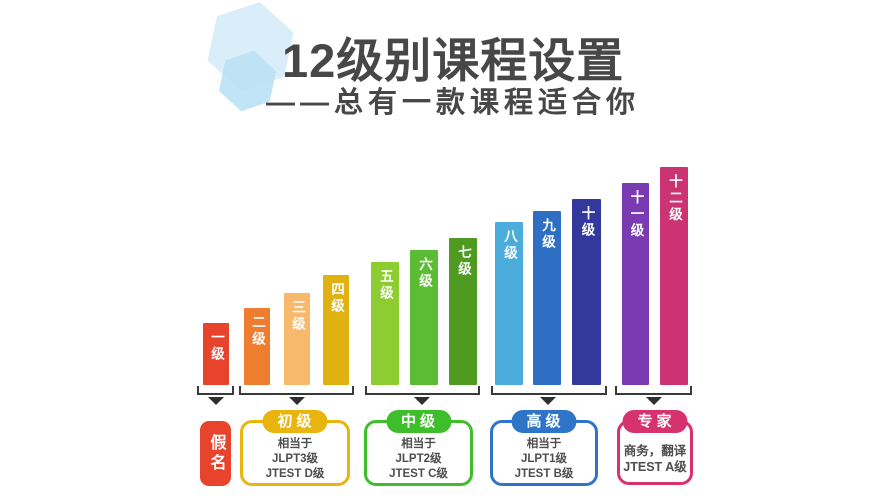 The image size is (880, 502). I want to click on bar-level-9: 九级, so click(547, 298).